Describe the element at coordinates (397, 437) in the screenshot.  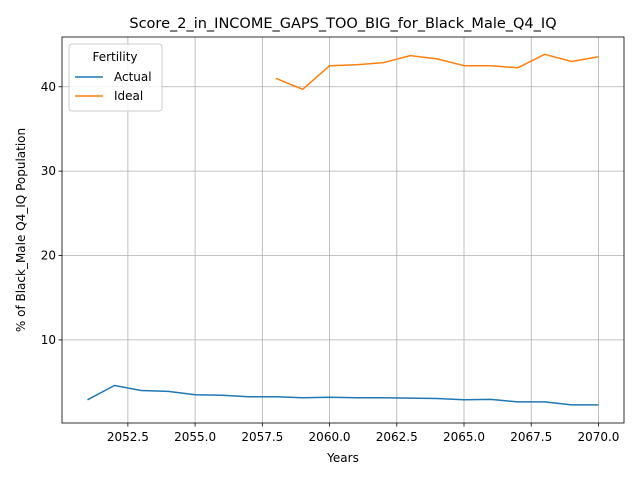
I see `x-tick-label: 2062.5` at that location.